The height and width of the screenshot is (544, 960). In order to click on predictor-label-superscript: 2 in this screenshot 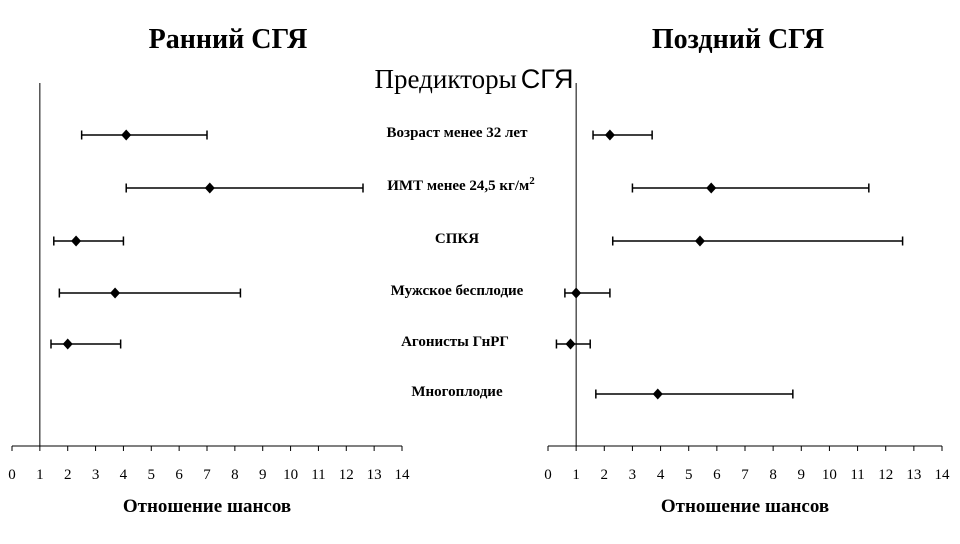, I will do `click(532, 181)`.